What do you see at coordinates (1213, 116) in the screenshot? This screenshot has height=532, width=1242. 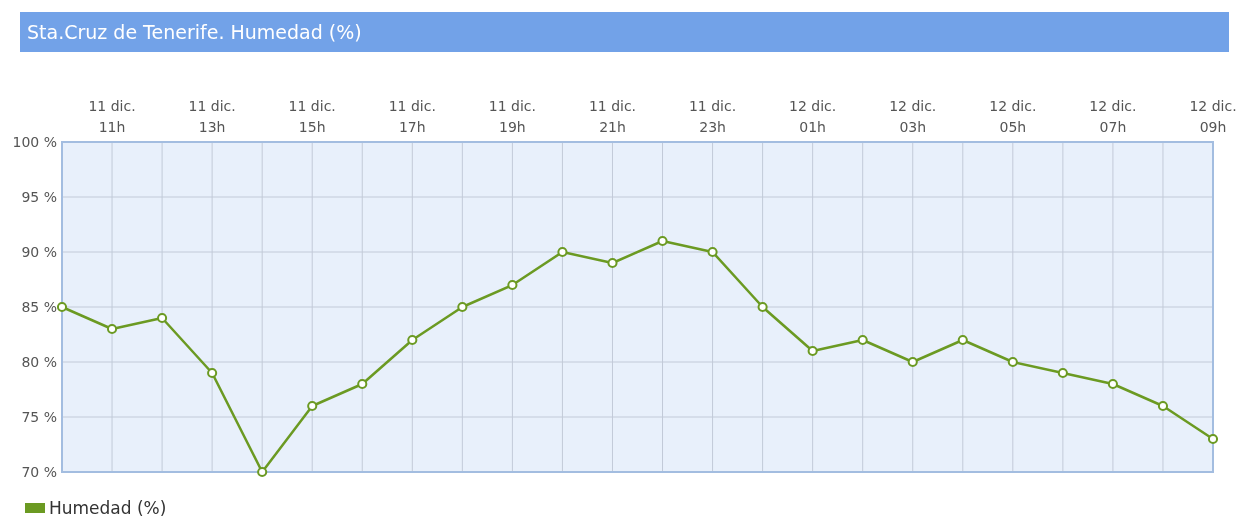 I see `x-tick-label: 12 dic. 09h` at bounding box center [1213, 116].